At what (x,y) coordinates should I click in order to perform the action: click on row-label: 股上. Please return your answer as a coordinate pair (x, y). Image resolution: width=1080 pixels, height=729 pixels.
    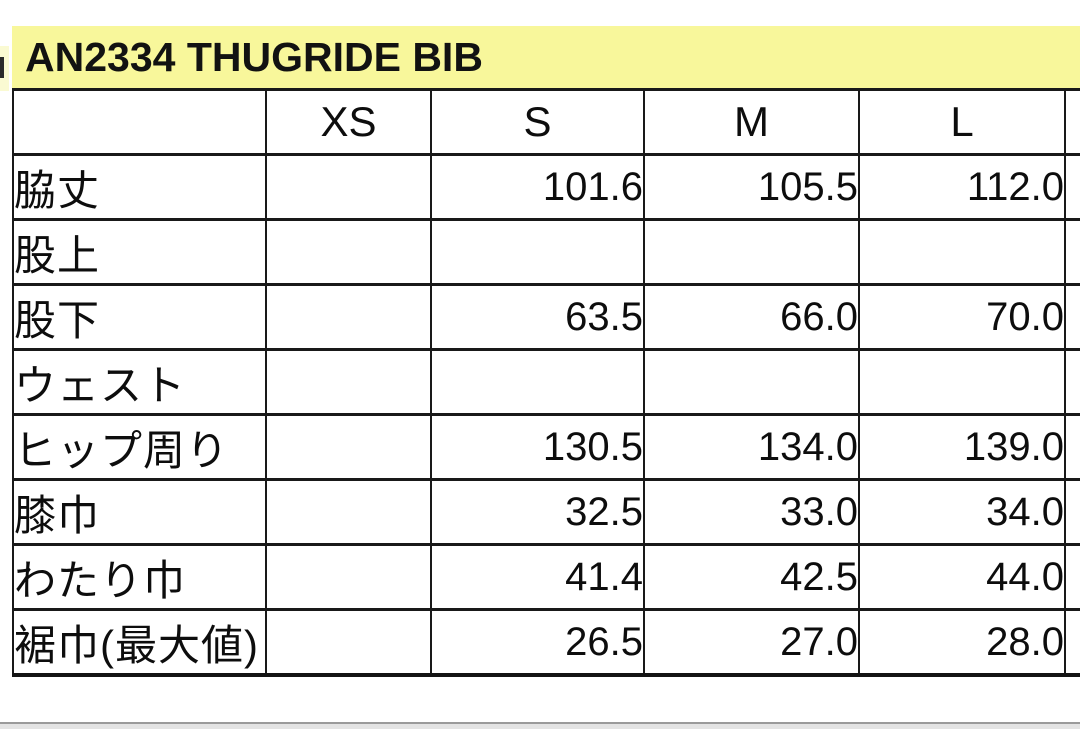
    Looking at the image, I should click on (139, 252).